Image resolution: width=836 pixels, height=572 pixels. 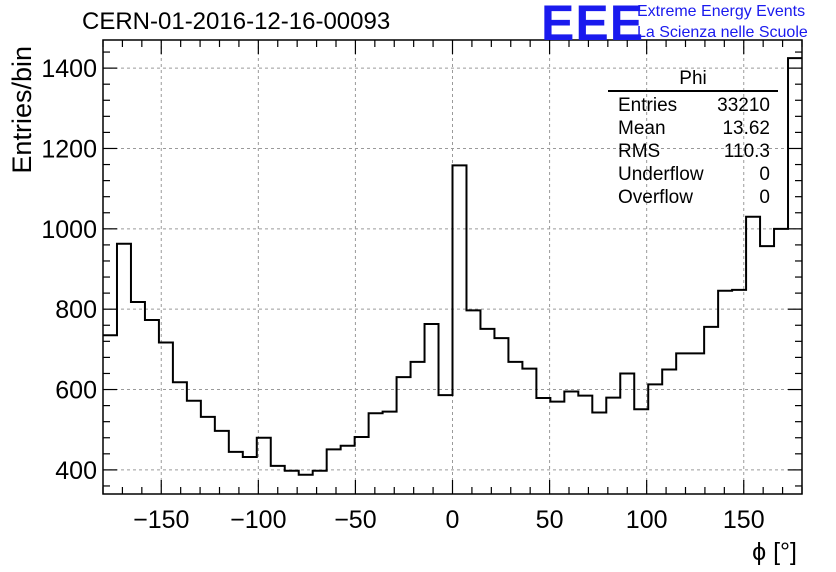 What do you see at coordinates (661, 174) in the screenshot?
I see `stats-label: Underflow` at bounding box center [661, 174].